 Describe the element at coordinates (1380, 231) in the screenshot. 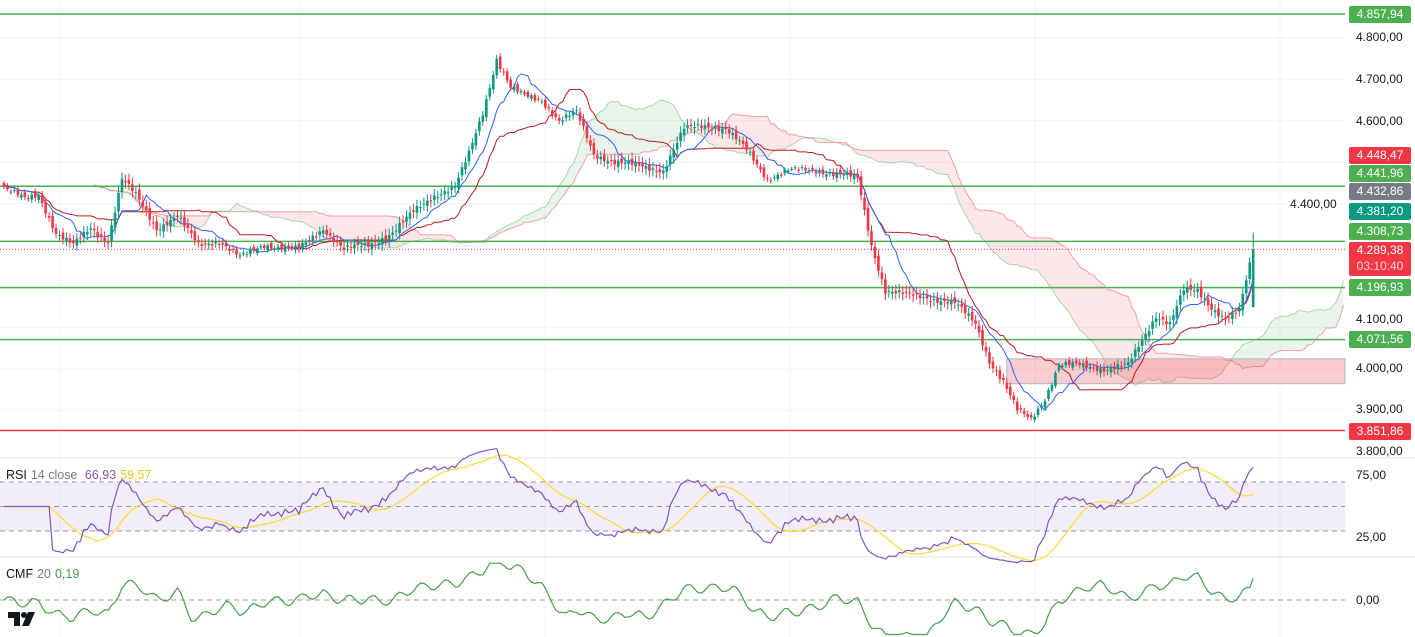

I see `price-label-text: 4.308,73` at that location.